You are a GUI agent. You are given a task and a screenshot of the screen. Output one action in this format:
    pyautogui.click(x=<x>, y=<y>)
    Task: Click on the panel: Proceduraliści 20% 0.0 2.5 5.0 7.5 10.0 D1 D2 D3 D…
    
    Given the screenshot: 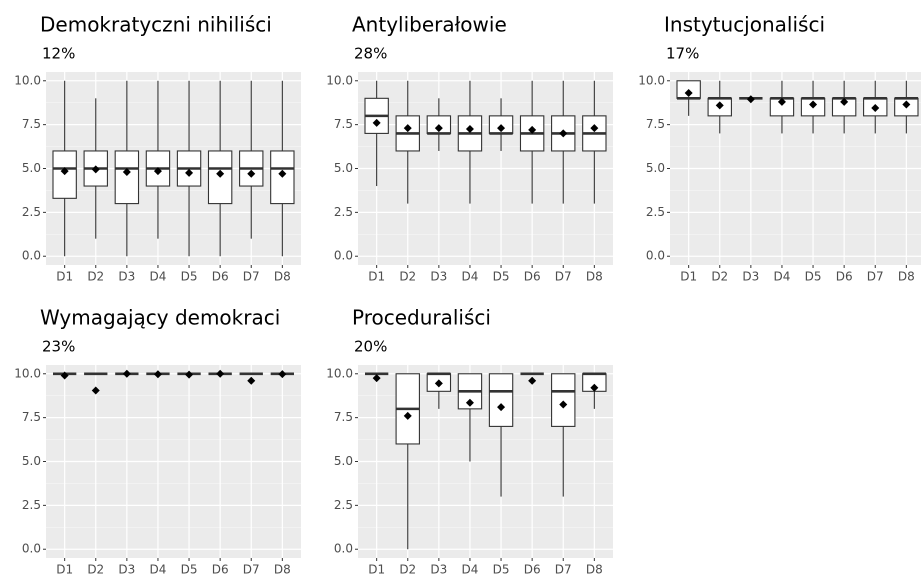 What is the action you would take?
    pyautogui.click(x=469, y=441)
    